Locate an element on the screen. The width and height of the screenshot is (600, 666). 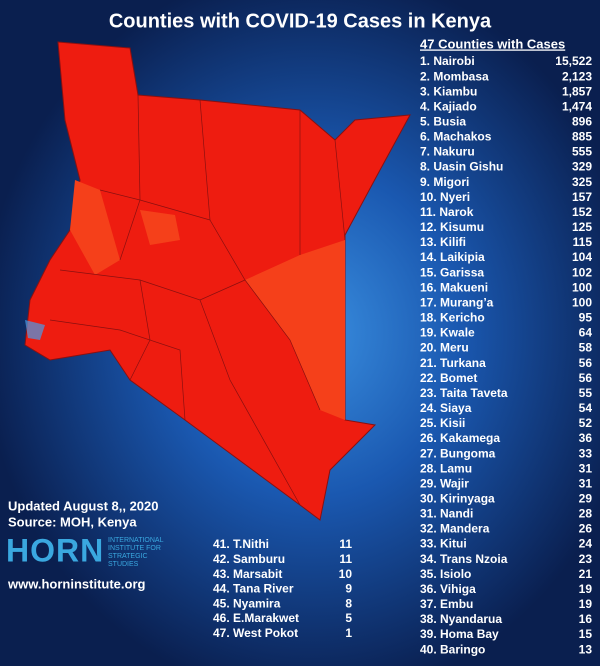
county-name: 25. Kisii is located at coordinates (442, 423).